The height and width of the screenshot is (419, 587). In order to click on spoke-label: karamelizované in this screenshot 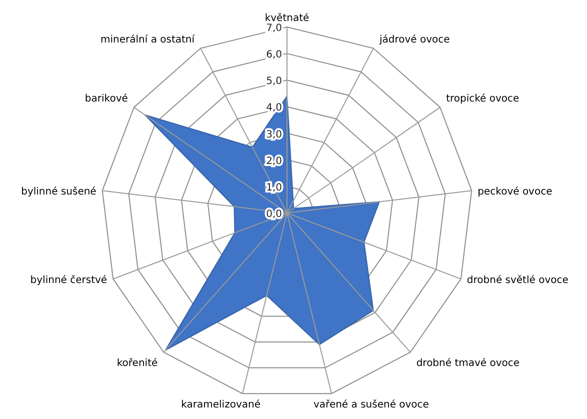, I will do `click(220, 405)`.